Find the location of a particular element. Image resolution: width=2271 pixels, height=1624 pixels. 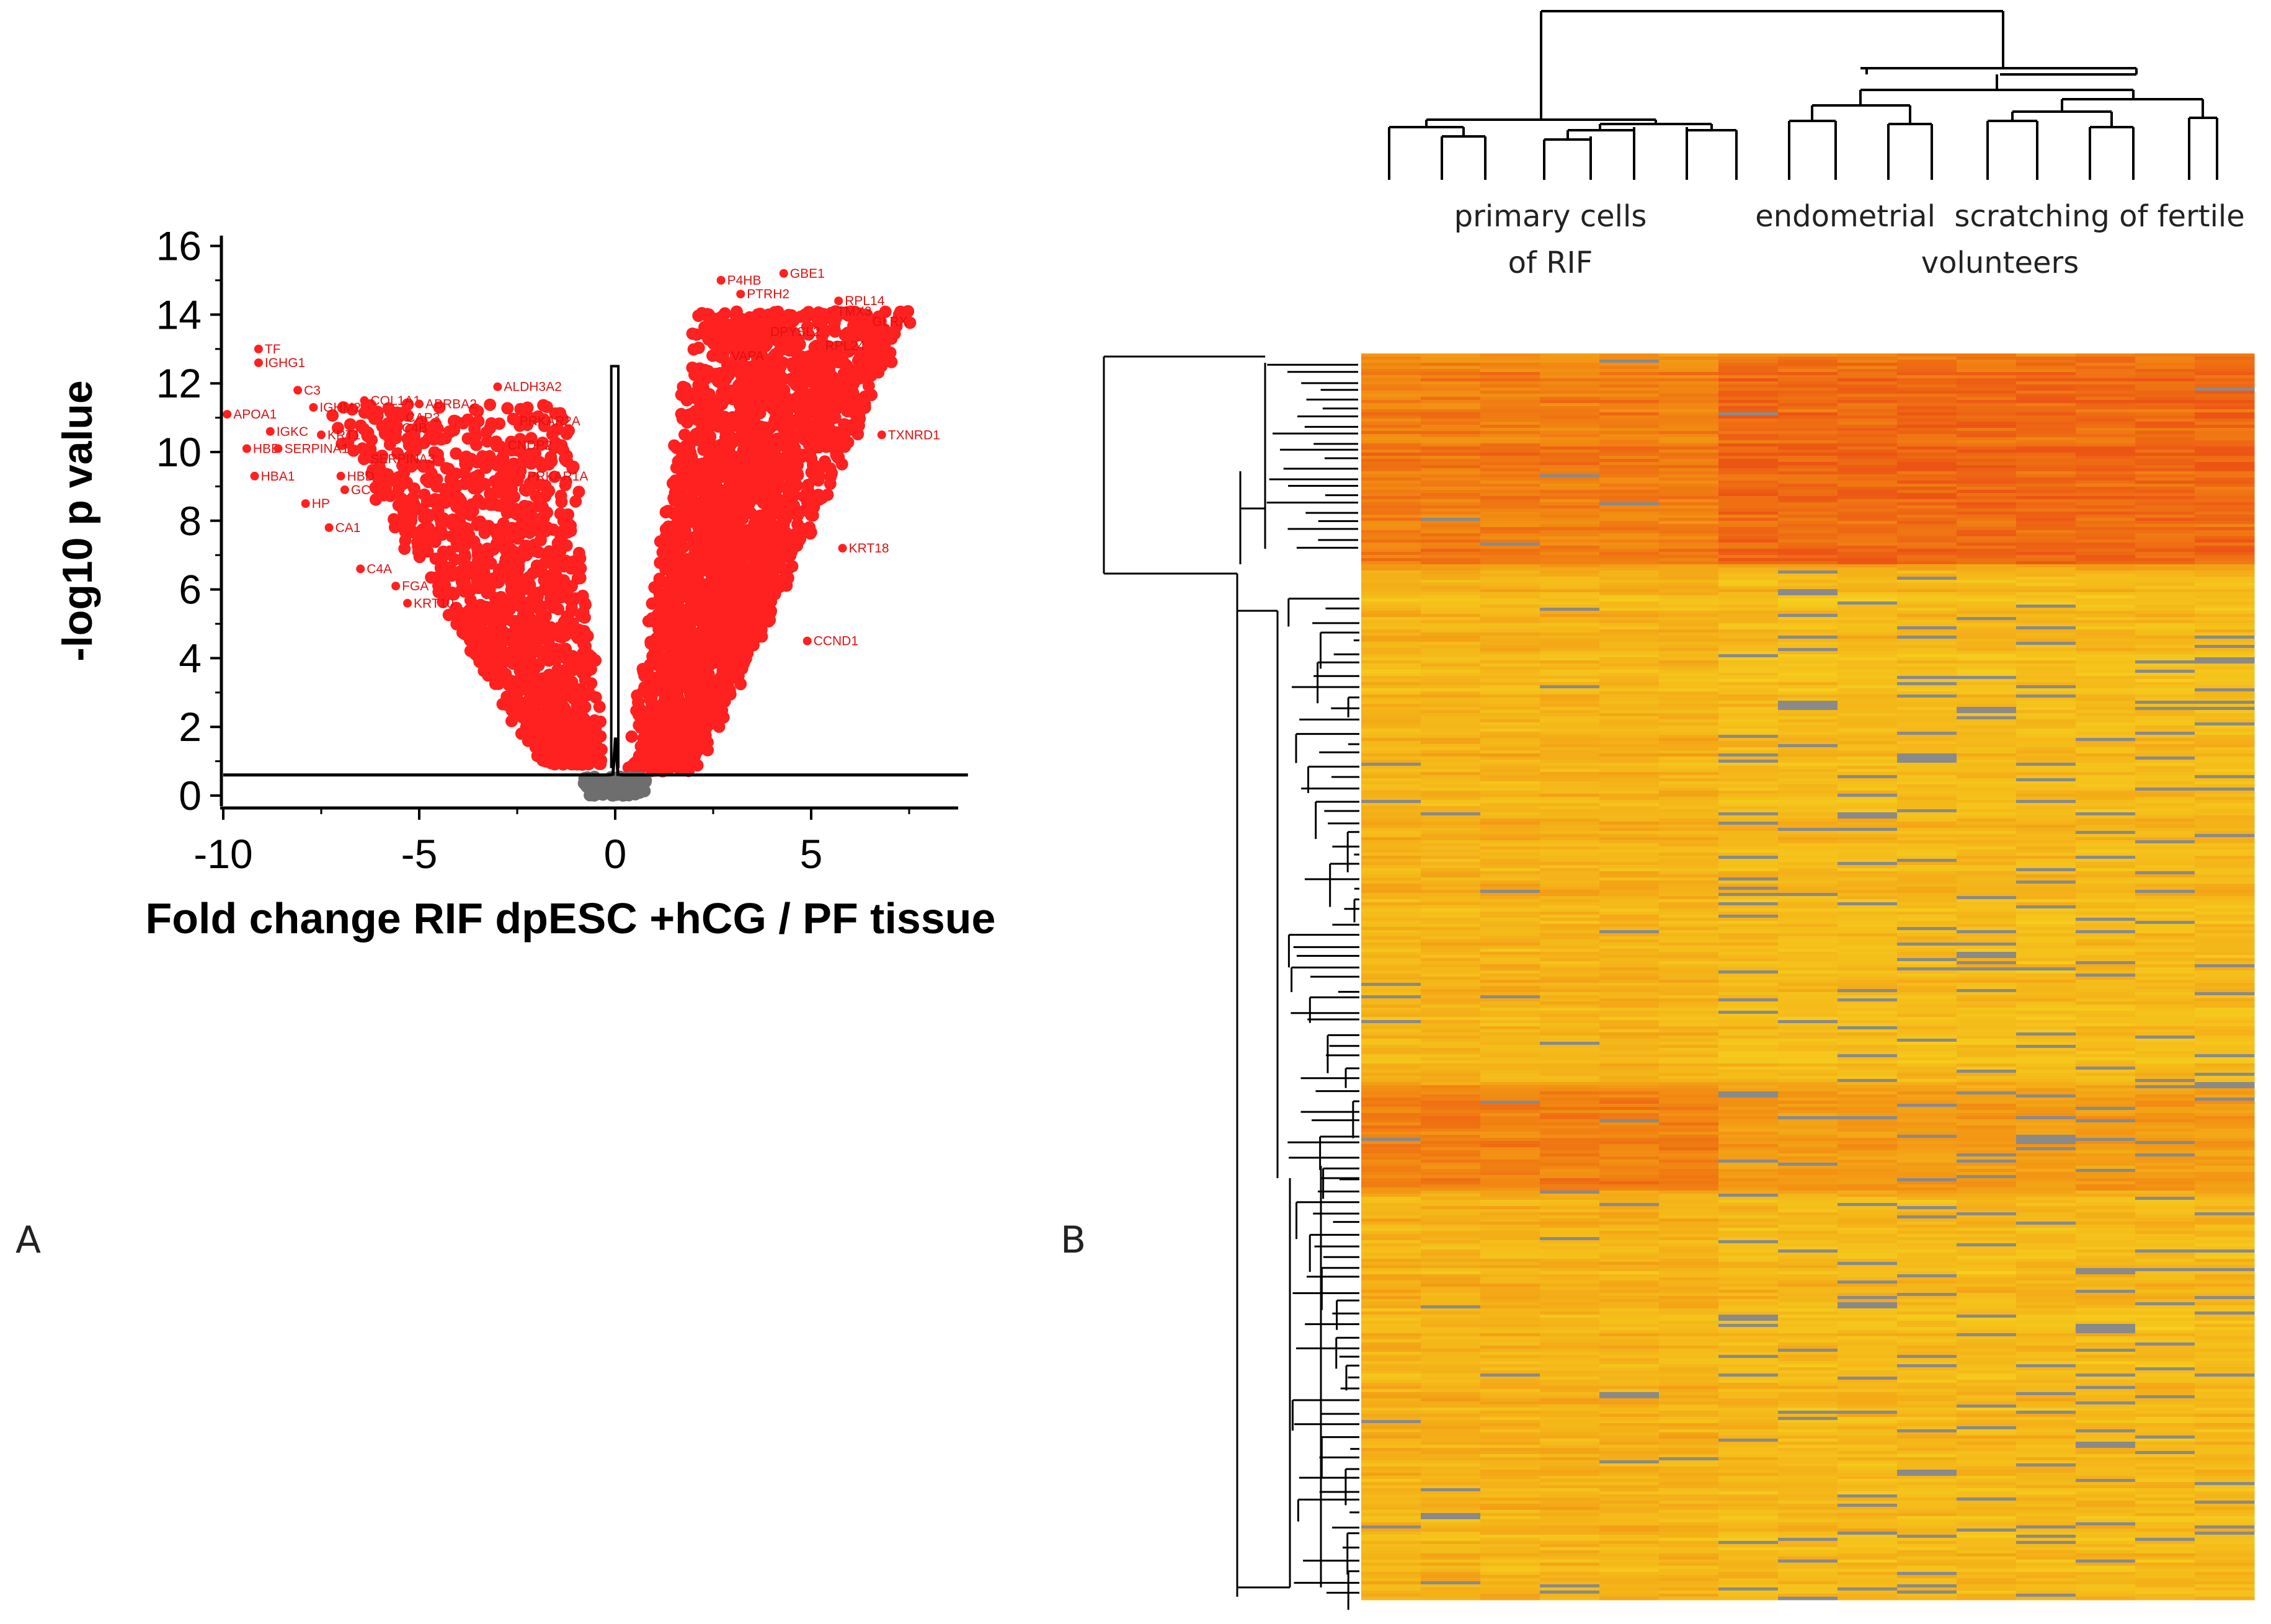

gene-point-prkar2a is located at coordinates (513, 421).